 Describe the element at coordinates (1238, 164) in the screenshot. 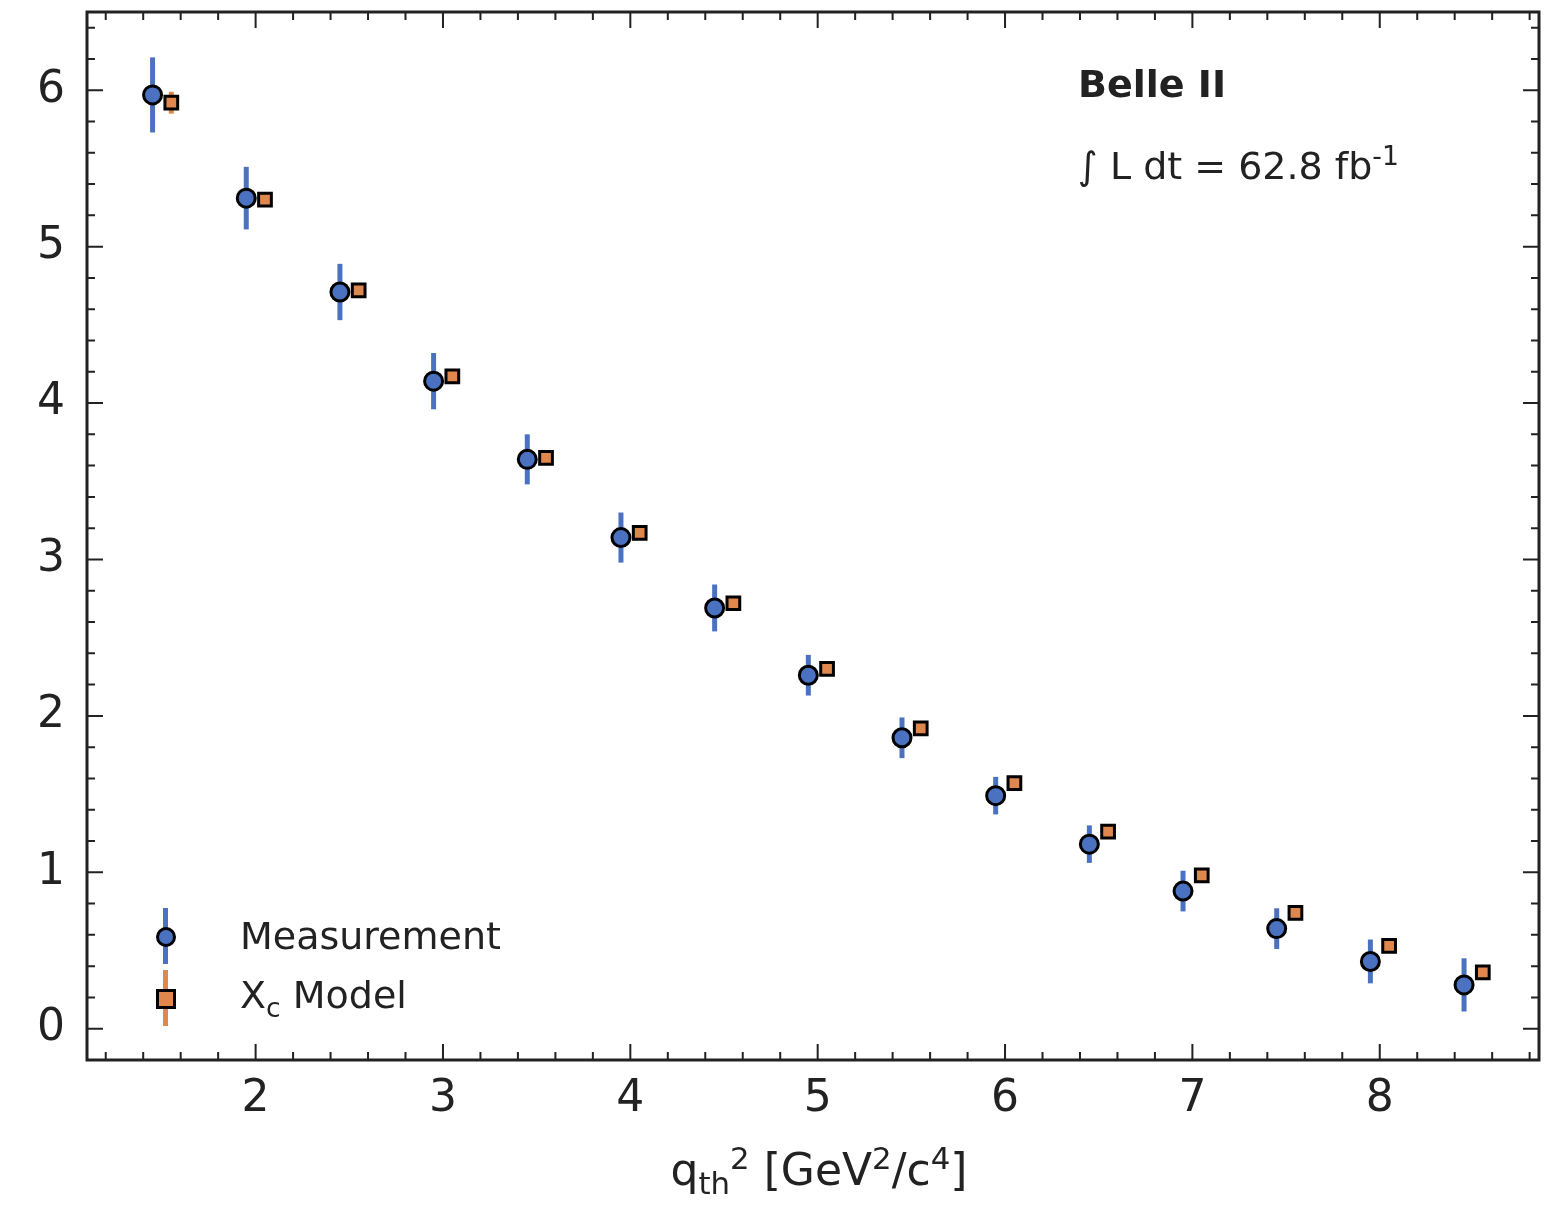

I see `annotation: ∫ L dt = 62.8 fb$^{-1}$` at that location.